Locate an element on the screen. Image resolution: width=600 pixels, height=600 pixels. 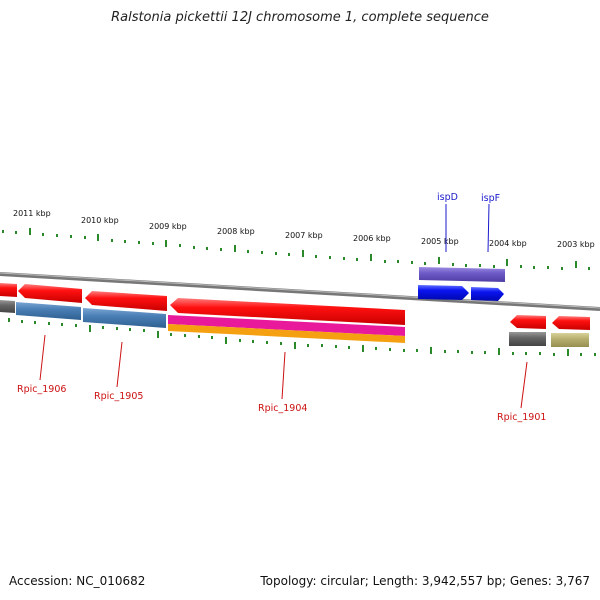
gene-label-rpic1904: Rpic_1904 is located at coordinates (282, 408).